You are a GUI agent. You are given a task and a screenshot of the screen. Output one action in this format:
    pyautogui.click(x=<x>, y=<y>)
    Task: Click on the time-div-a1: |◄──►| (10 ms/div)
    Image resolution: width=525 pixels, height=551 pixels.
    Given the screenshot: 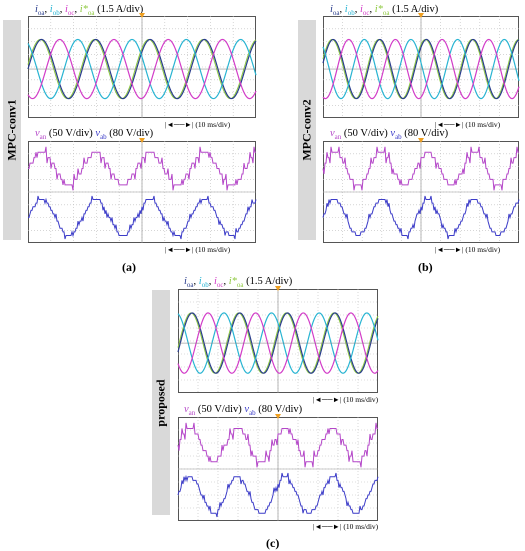 What is the action you would take?
    pyautogui.click(x=198, y=124)
    